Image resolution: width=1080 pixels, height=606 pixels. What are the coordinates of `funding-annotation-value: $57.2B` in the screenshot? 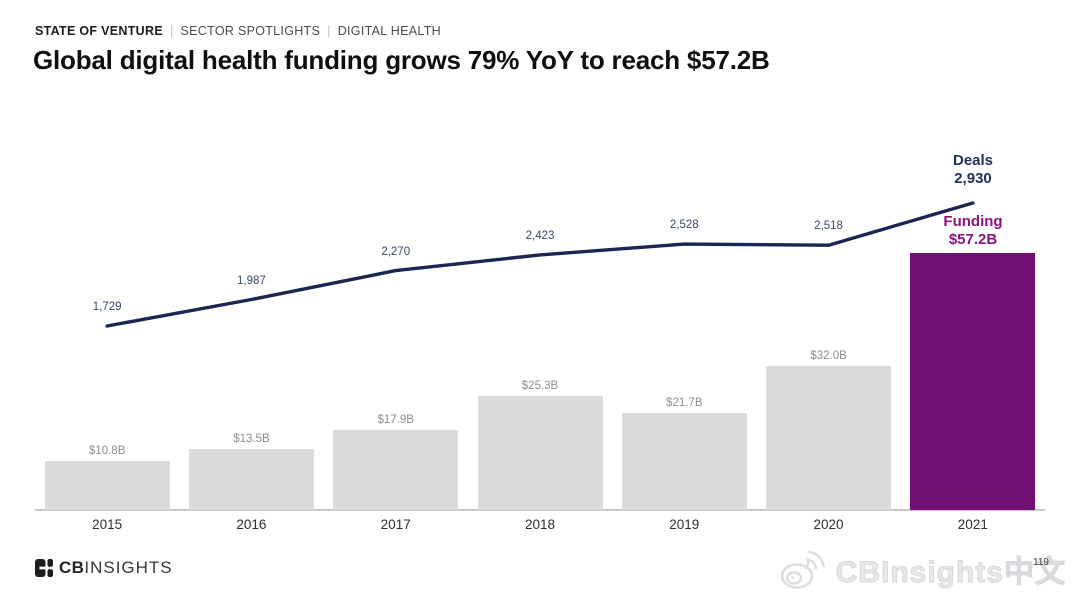 It's located at (973, 239).